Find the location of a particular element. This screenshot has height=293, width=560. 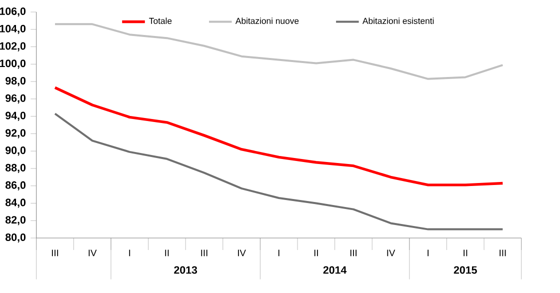

y-tick-label: 98,0 is located at coordinates (16, 81).